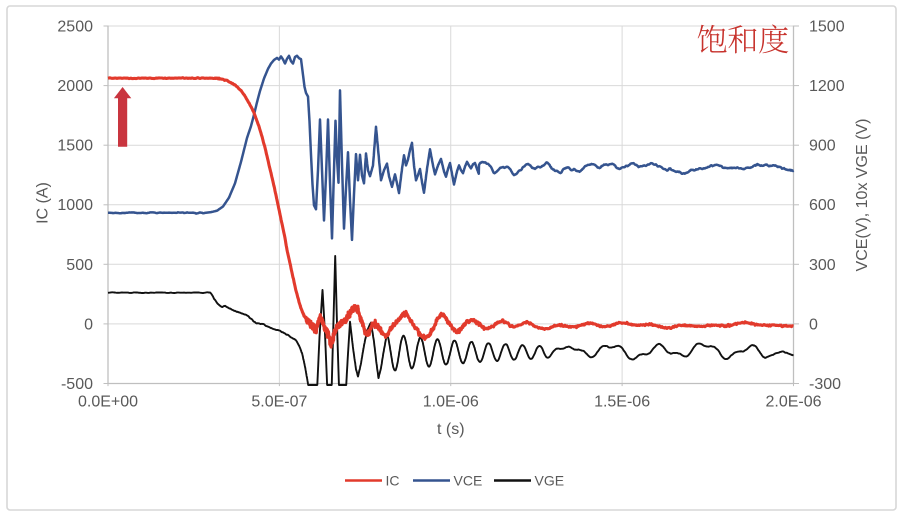 Image resolution: width=902 pixels, height=516 pixels. Describe the element at coordinates (451, 402) in the screenshot. I see `svg-text: 1.0E-06` at that location.